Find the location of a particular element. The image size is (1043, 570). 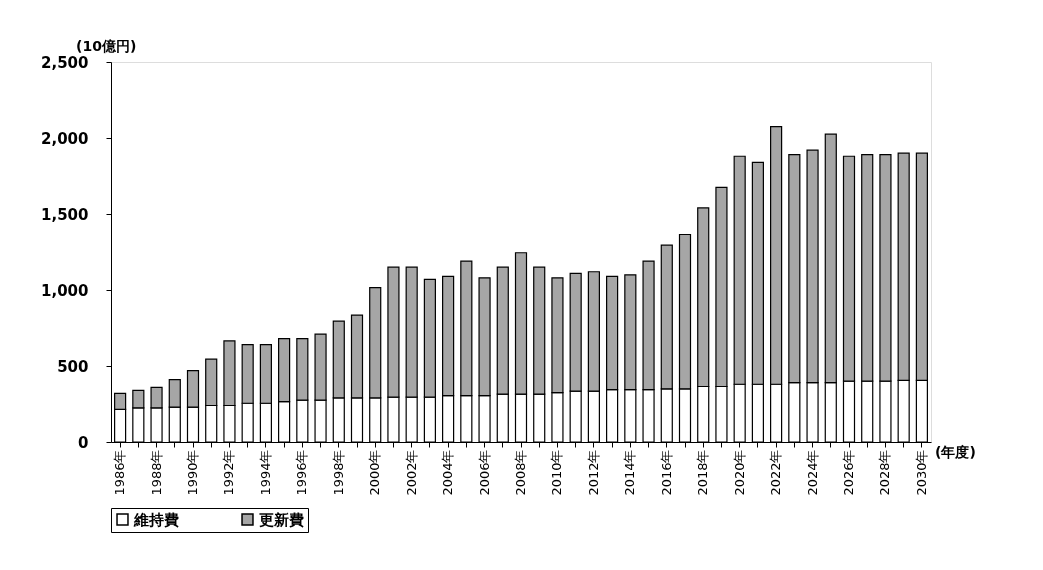

x-tick-label: 1996年 is located at coordinates (302, 472).